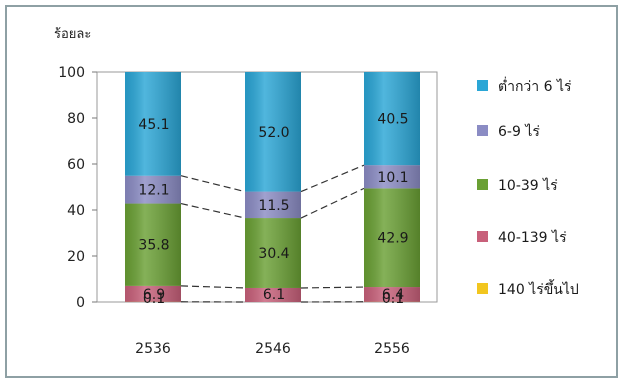 This screenshot has width=623, height=379. I want to click on data-label: 11.5, so click(273, 206).